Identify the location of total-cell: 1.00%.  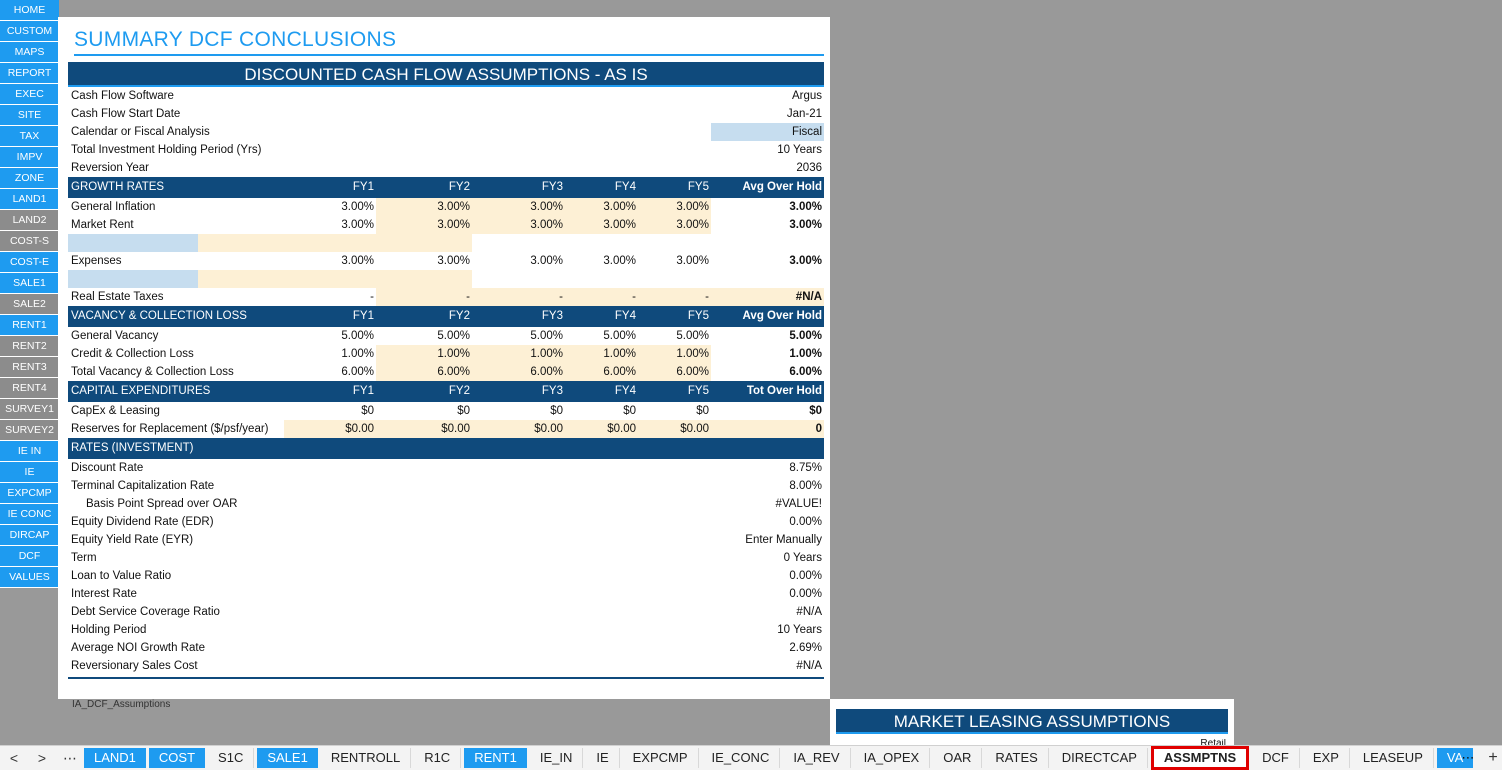
(805, 354).